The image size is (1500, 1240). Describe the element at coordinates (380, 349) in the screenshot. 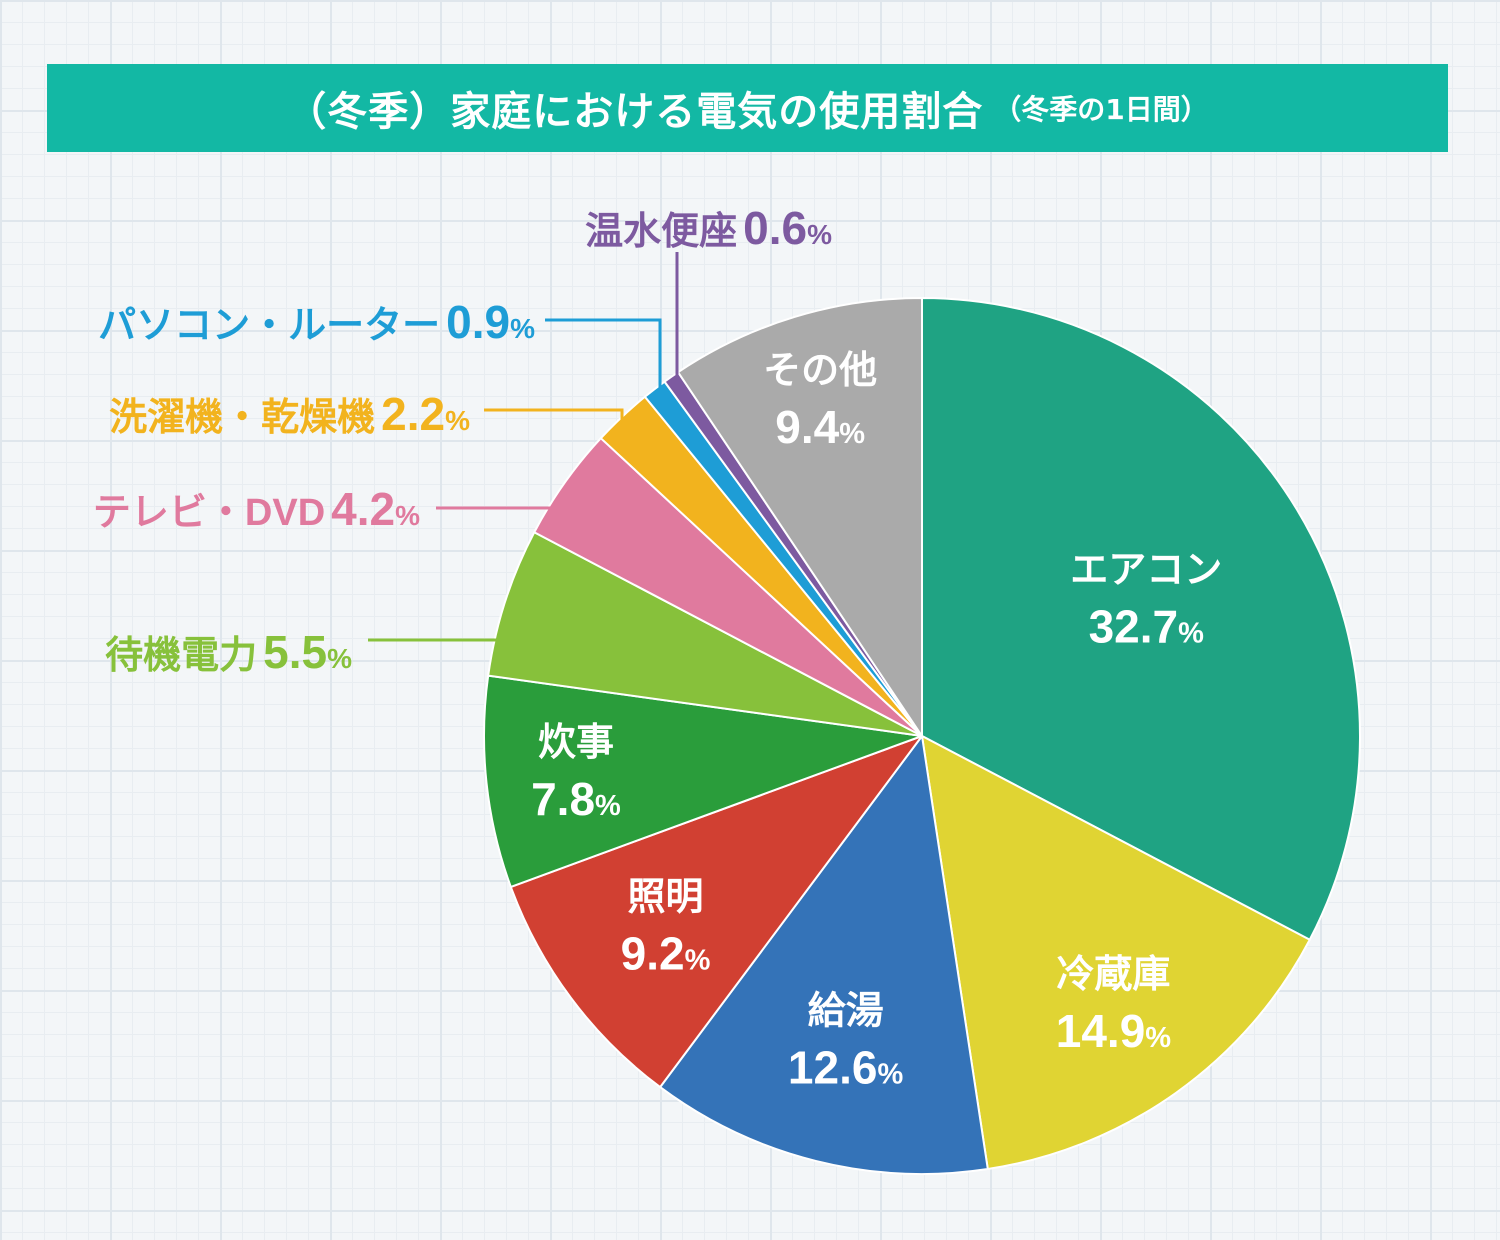

I see `callout-group: パソコン・ルーター 0.9%` at that location.